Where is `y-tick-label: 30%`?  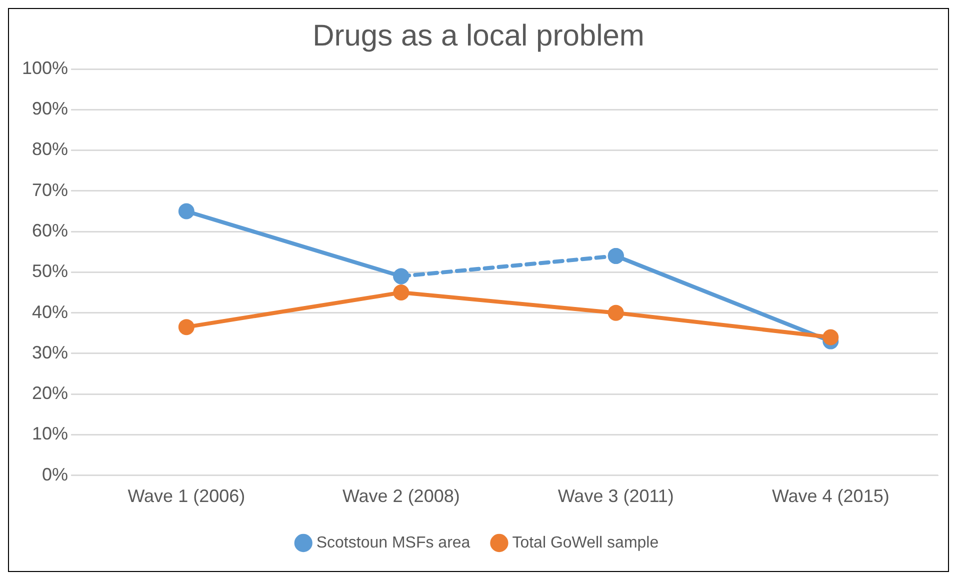 y-tick-label: 30% is located at coordinates (50, 352).